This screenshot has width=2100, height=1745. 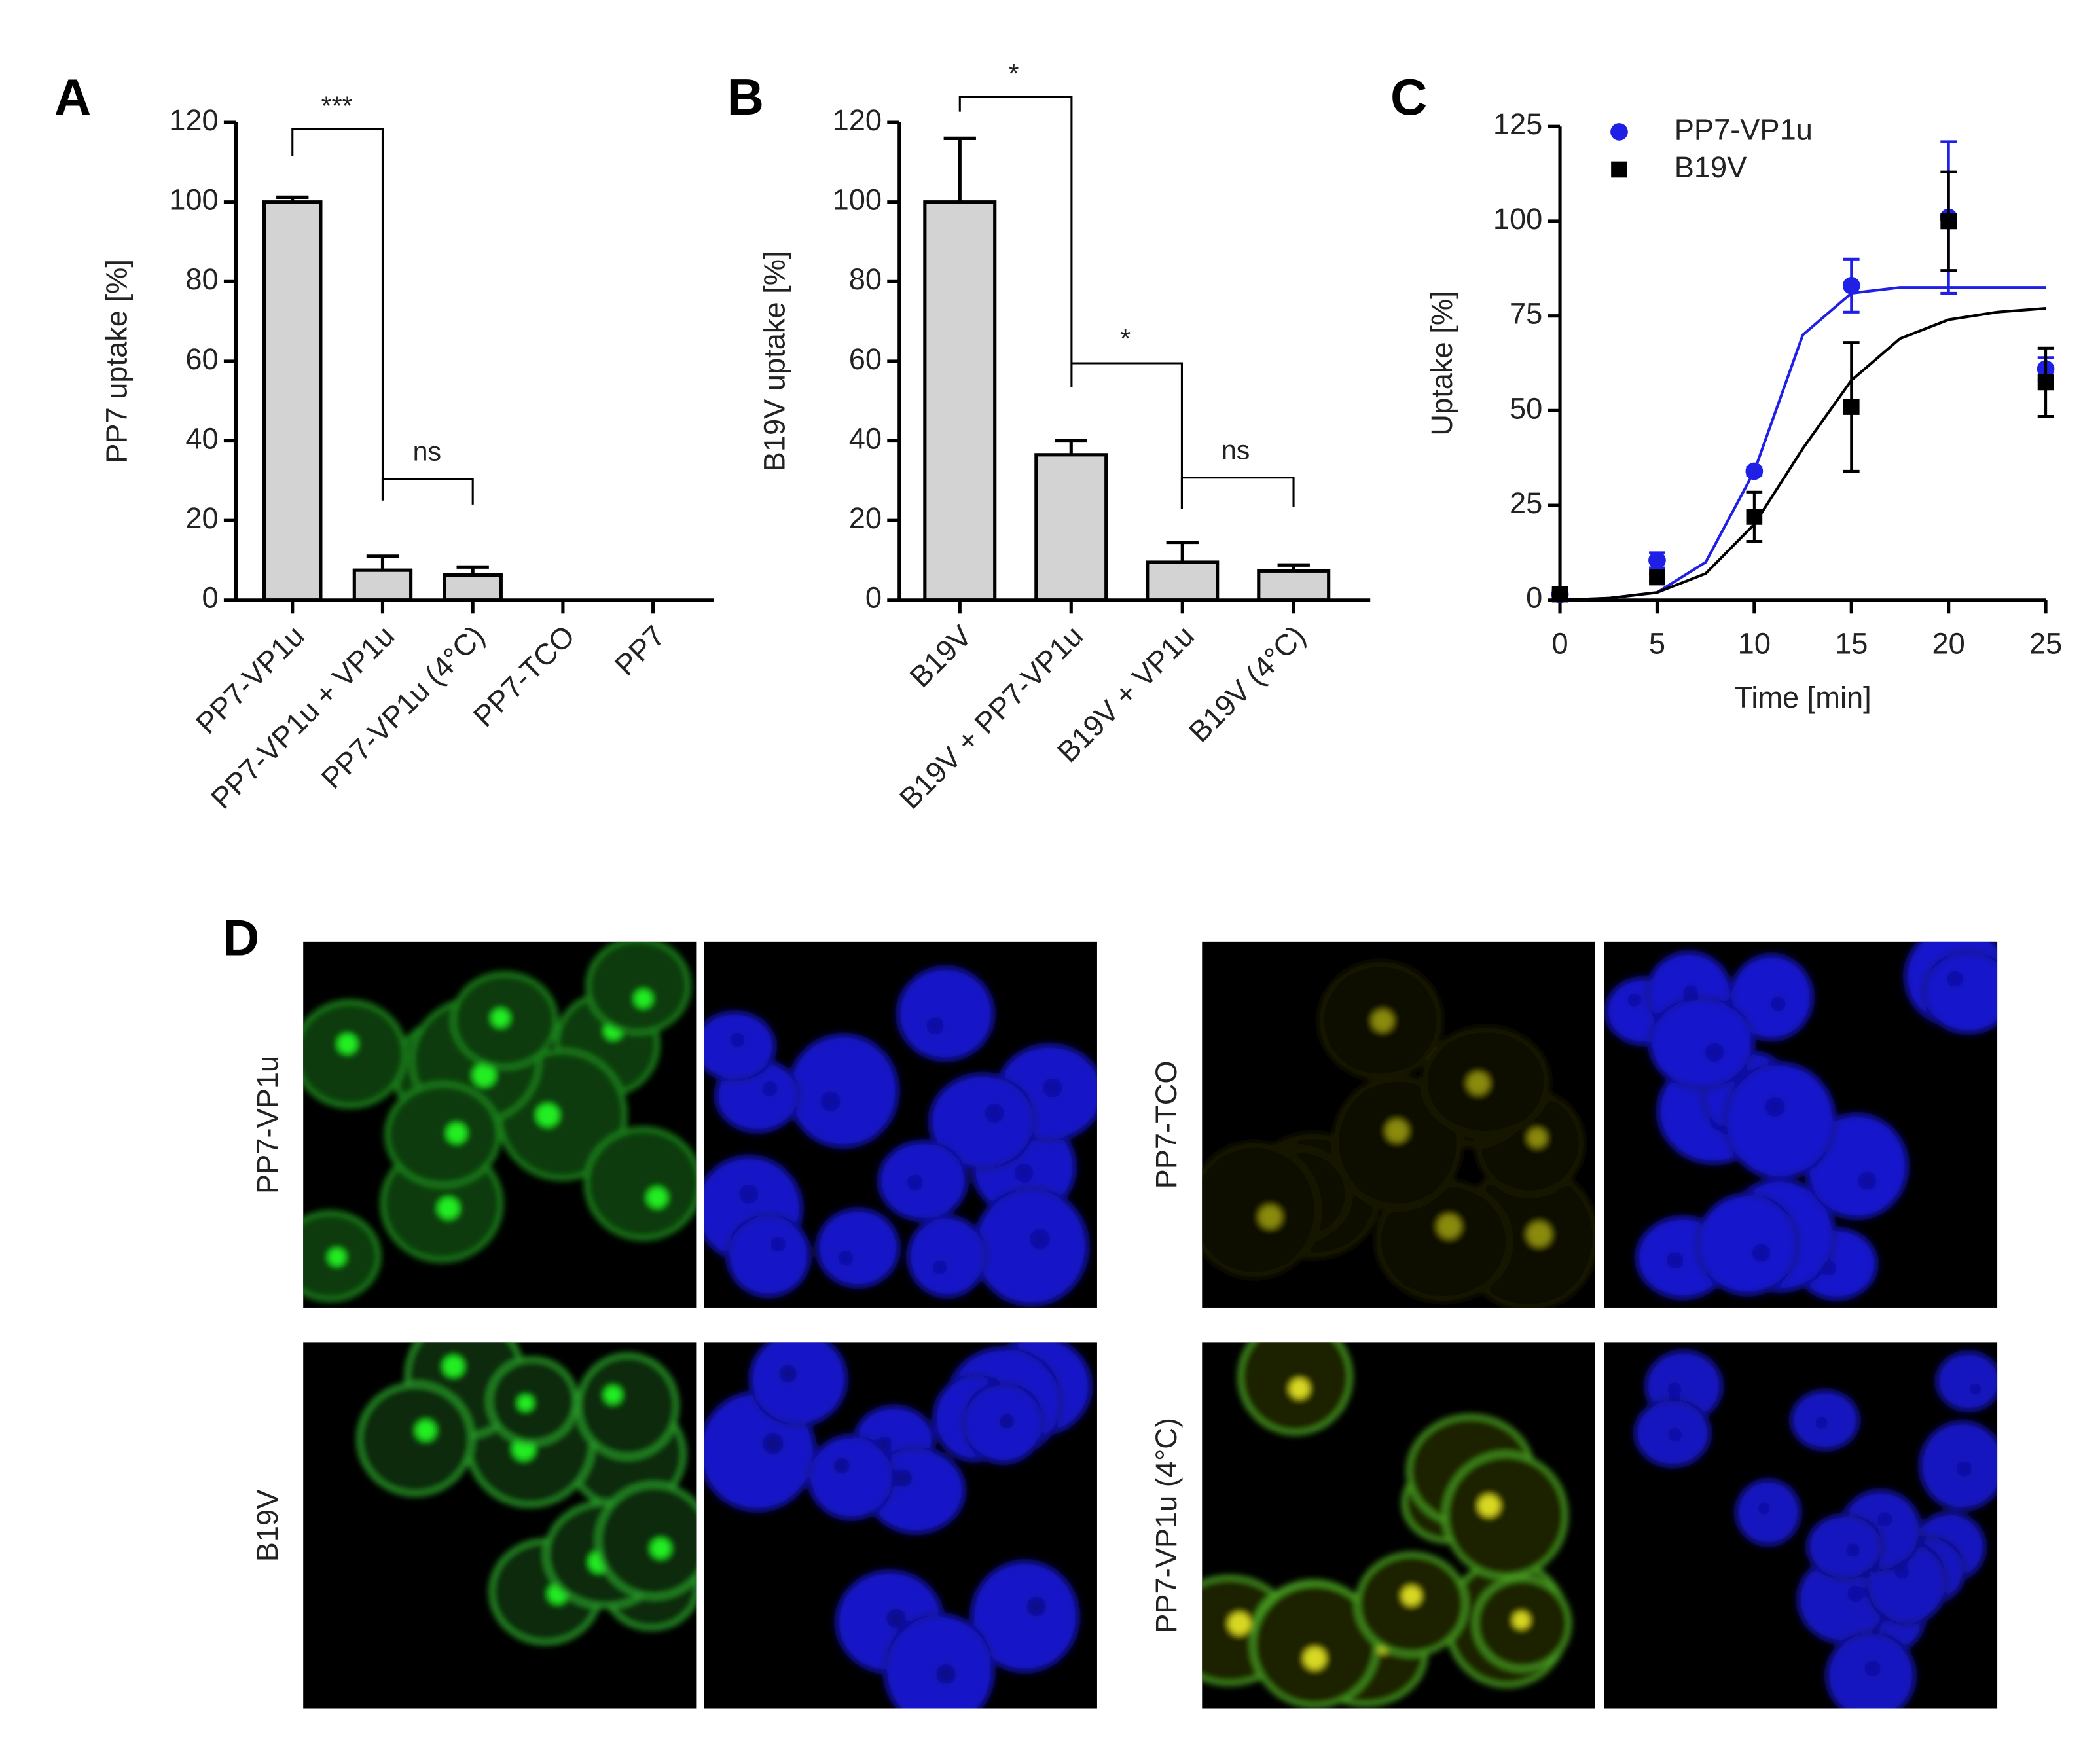 What do you see at coordinates (2046, 643) in the screenshot?
I see `x-tick-label: 25` at bounding box center [2046, 643].